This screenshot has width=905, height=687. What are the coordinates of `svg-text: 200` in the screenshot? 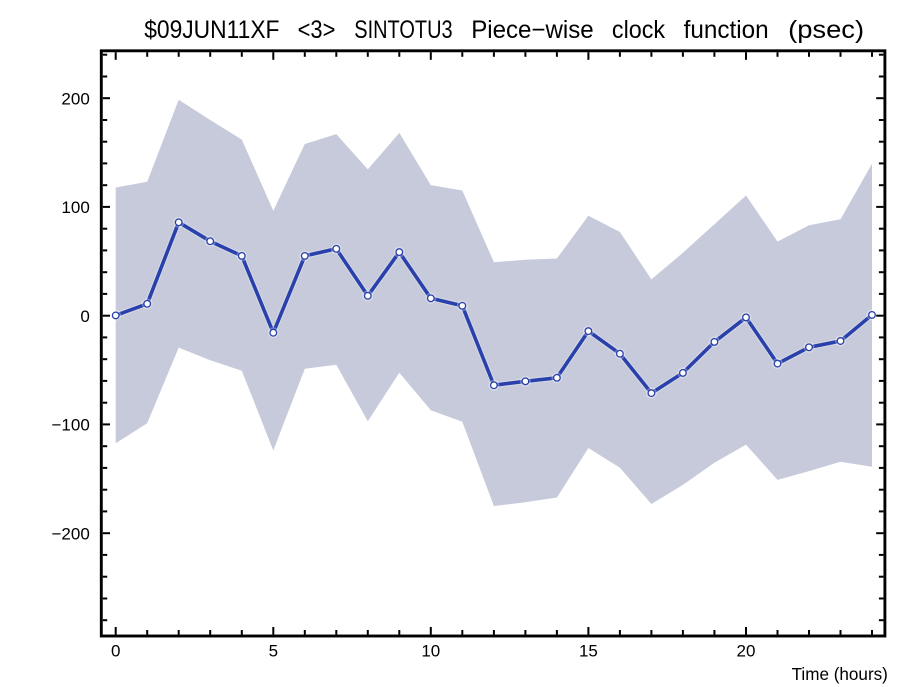 It's located at (75, 98).